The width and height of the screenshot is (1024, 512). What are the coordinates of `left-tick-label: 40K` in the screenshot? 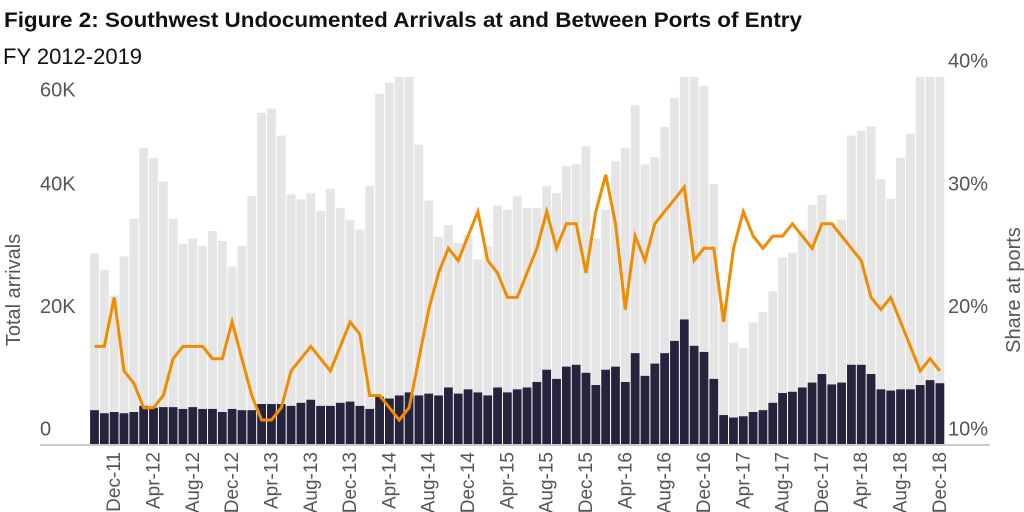 It's located at (58, 184).